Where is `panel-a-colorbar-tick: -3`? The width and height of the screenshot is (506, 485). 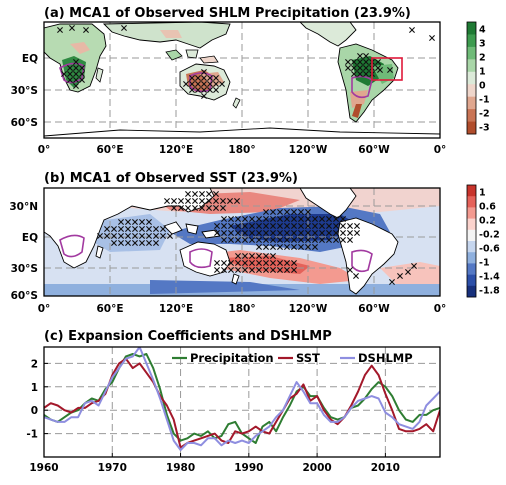
panel-a-colorbar-tick: -3 is located at coordinates (484, 128).